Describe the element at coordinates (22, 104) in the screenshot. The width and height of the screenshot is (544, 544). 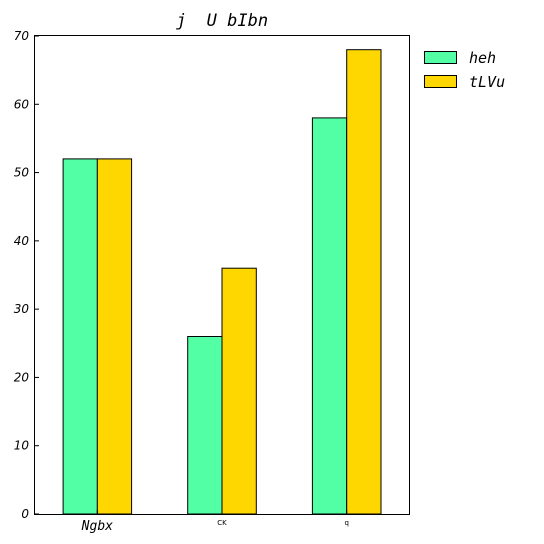
I see `y-tick-label-60: 60` at that location.